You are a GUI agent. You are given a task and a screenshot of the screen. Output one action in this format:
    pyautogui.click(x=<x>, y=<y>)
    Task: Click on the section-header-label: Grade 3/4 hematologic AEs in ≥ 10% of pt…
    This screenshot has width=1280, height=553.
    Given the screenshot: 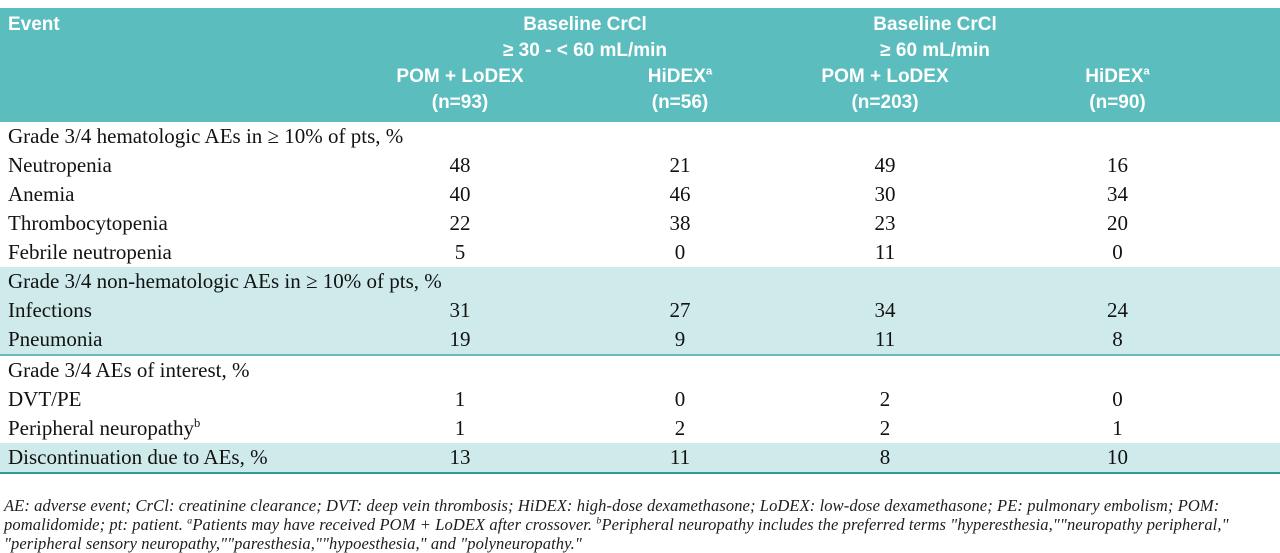 What is the action you would take?
    pyautogui.click(x=206, y=136)
    